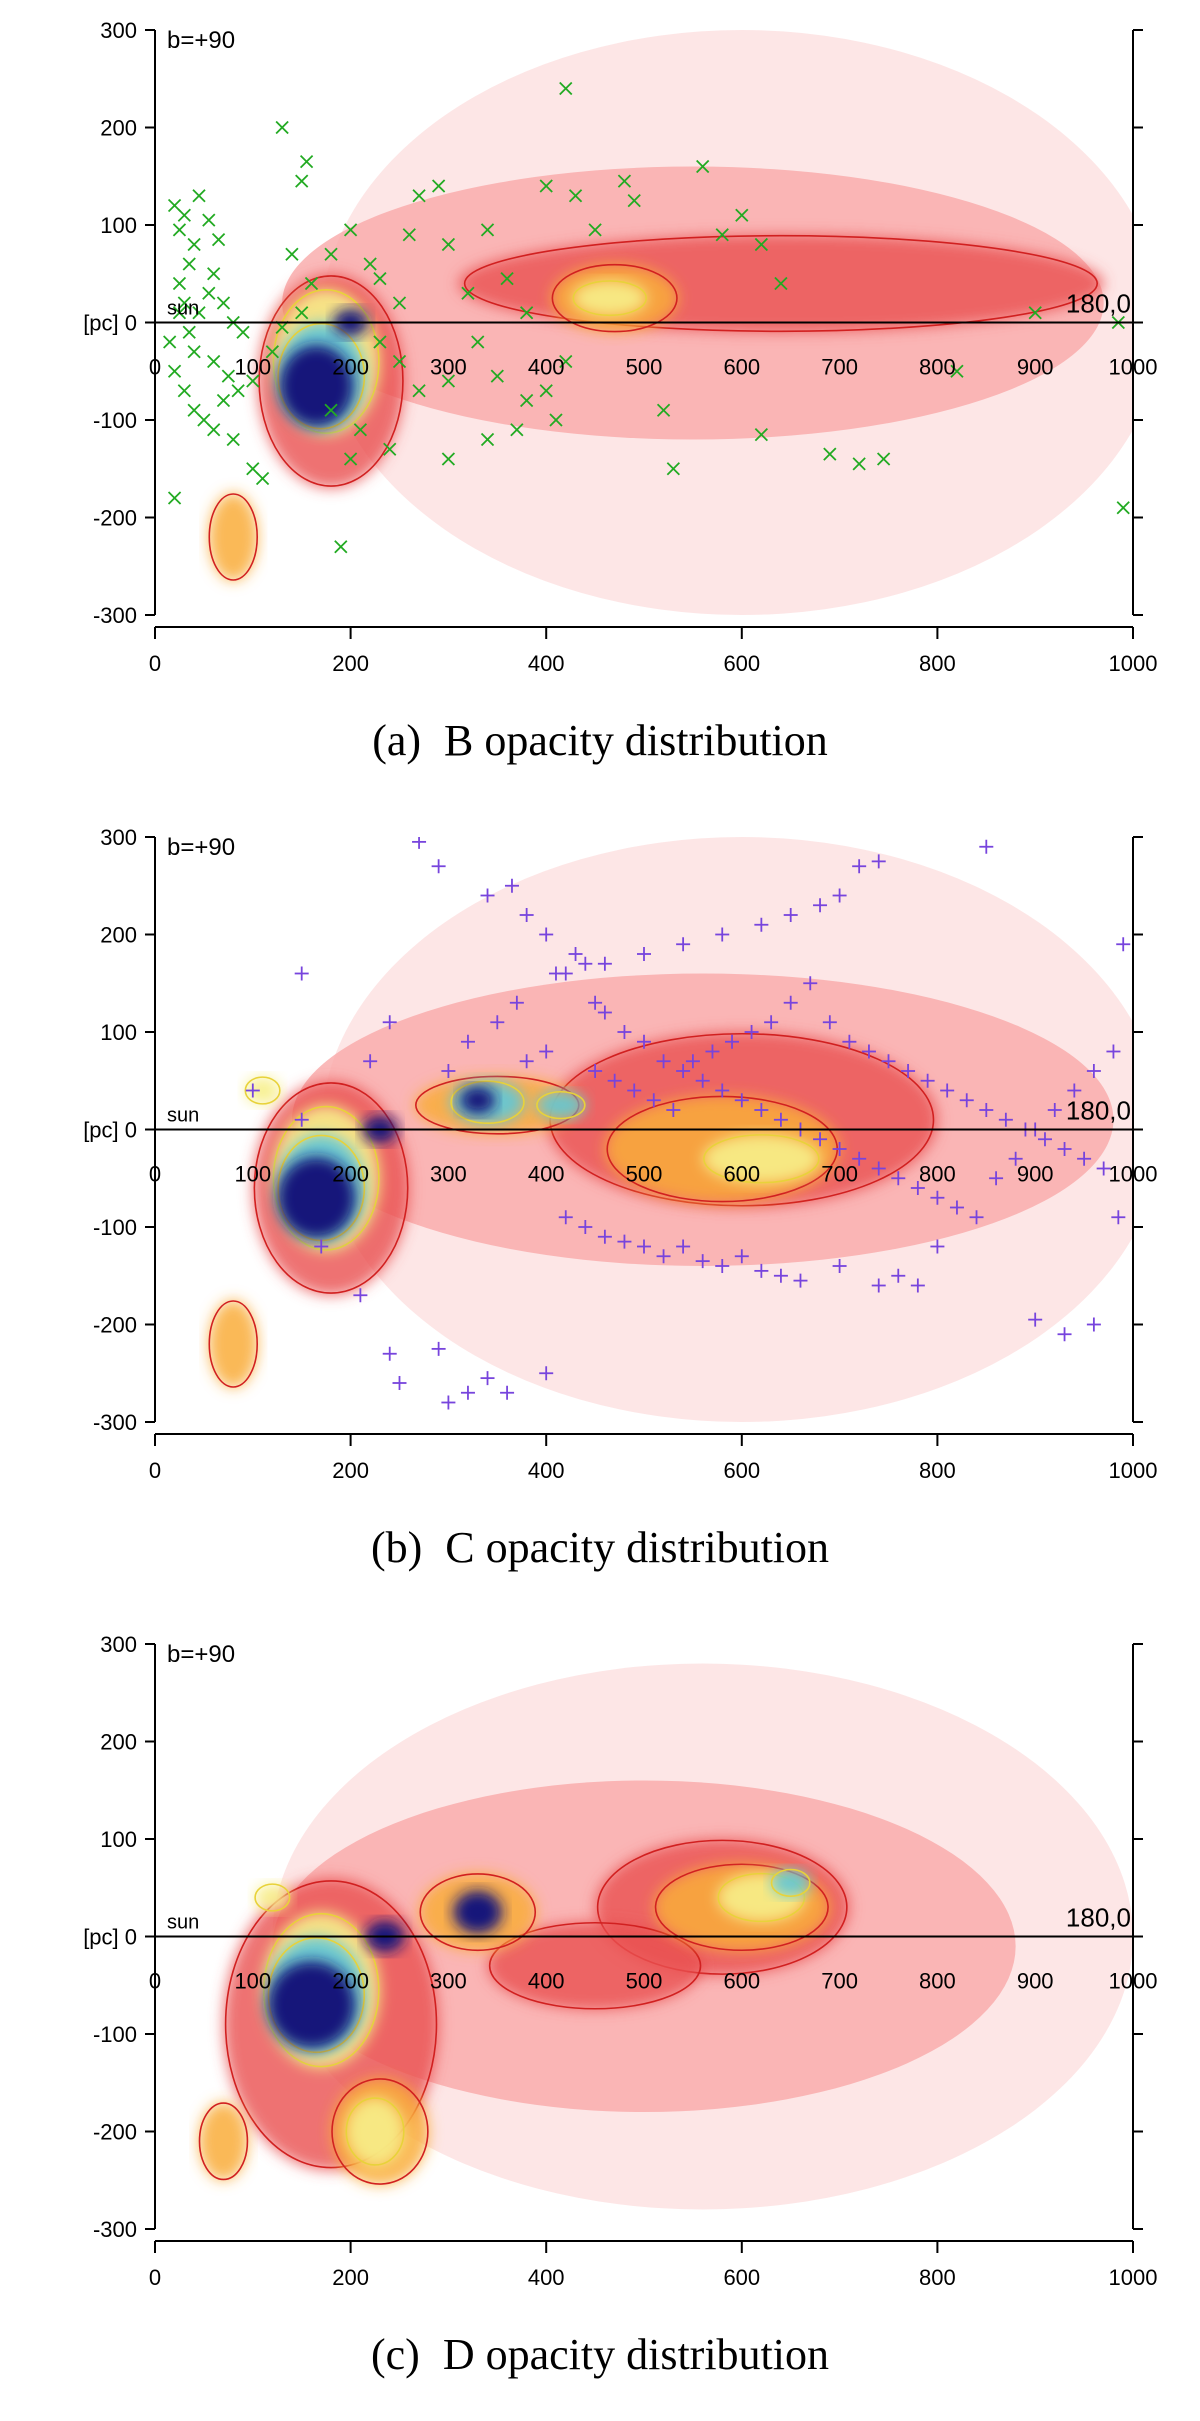 Image resolution: width=1200 pixels, height=2421 pixels. Describe the element at coordinates (937, 1174) in the screenshot. I see `inline-tick-label: 800` at that location.